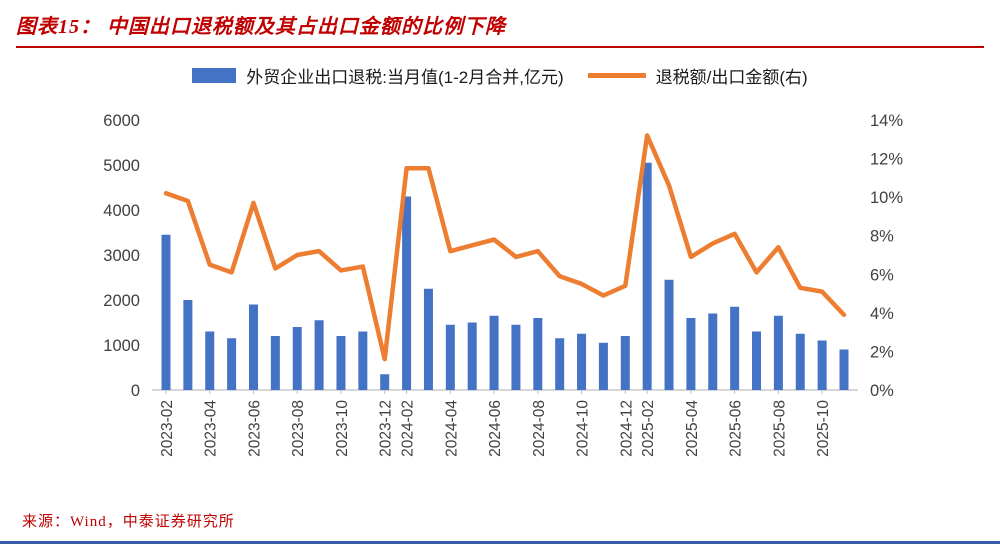  What do you see at coordinates (886, 198) in the screenshot?
I see `right-axis-tick-label: 10%` at bounding box center [886, 198].